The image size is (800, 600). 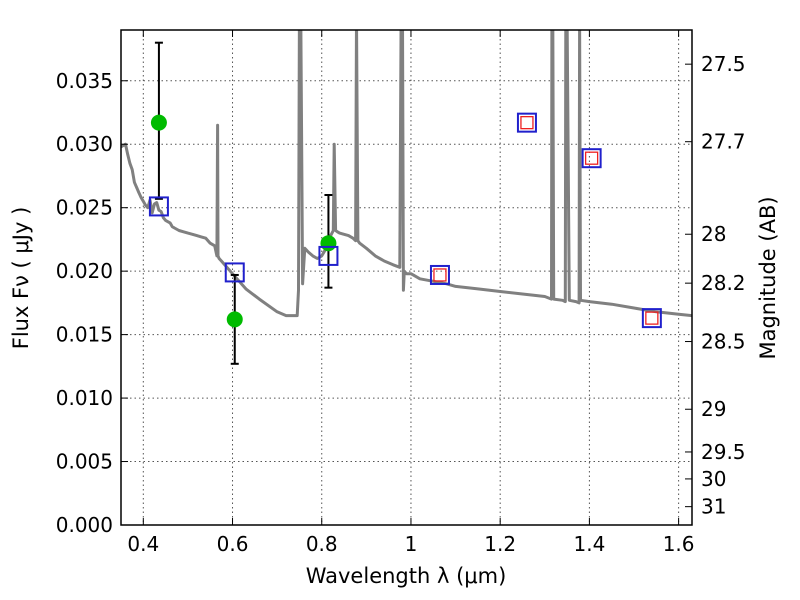 I want to click on y2-tick-label: 27.5, so click(x=723, y=64).